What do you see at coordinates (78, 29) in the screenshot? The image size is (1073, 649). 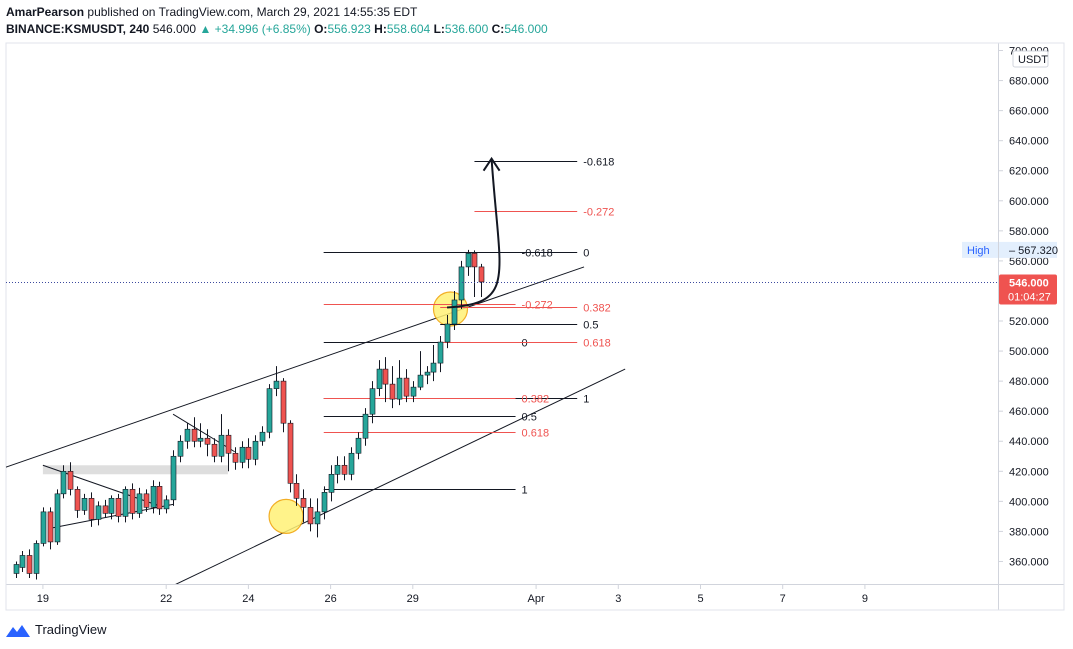 I see `symbol-label: BINANCE:KSMUSDT, 240` at bounding box center [78, 29].